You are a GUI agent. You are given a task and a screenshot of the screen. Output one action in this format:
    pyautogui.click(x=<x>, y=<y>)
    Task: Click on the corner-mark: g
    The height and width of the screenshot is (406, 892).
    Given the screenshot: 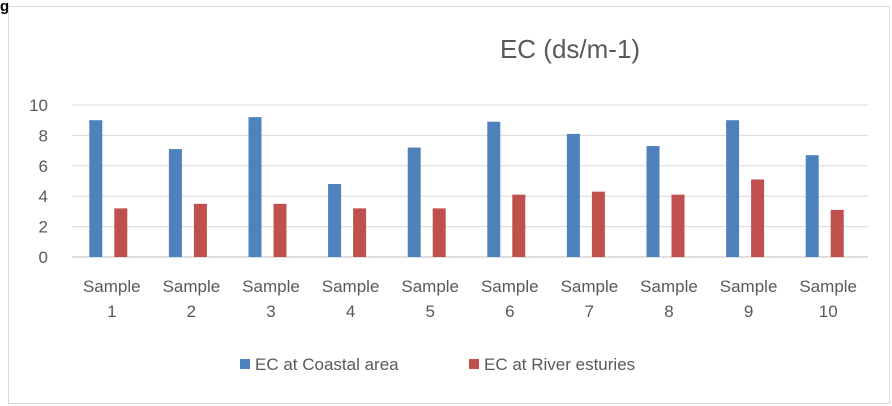 What is the action you would take?
    pyautogui.click(x=5, y=7)
    